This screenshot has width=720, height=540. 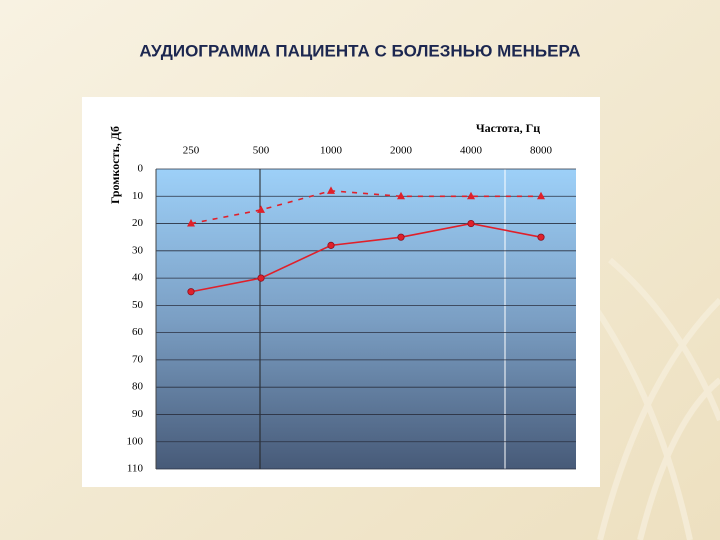 What do you see at coordinates (135, 441) in the screenshot?
I see `y-tick-label: 100` at bounding box center [135, 441].